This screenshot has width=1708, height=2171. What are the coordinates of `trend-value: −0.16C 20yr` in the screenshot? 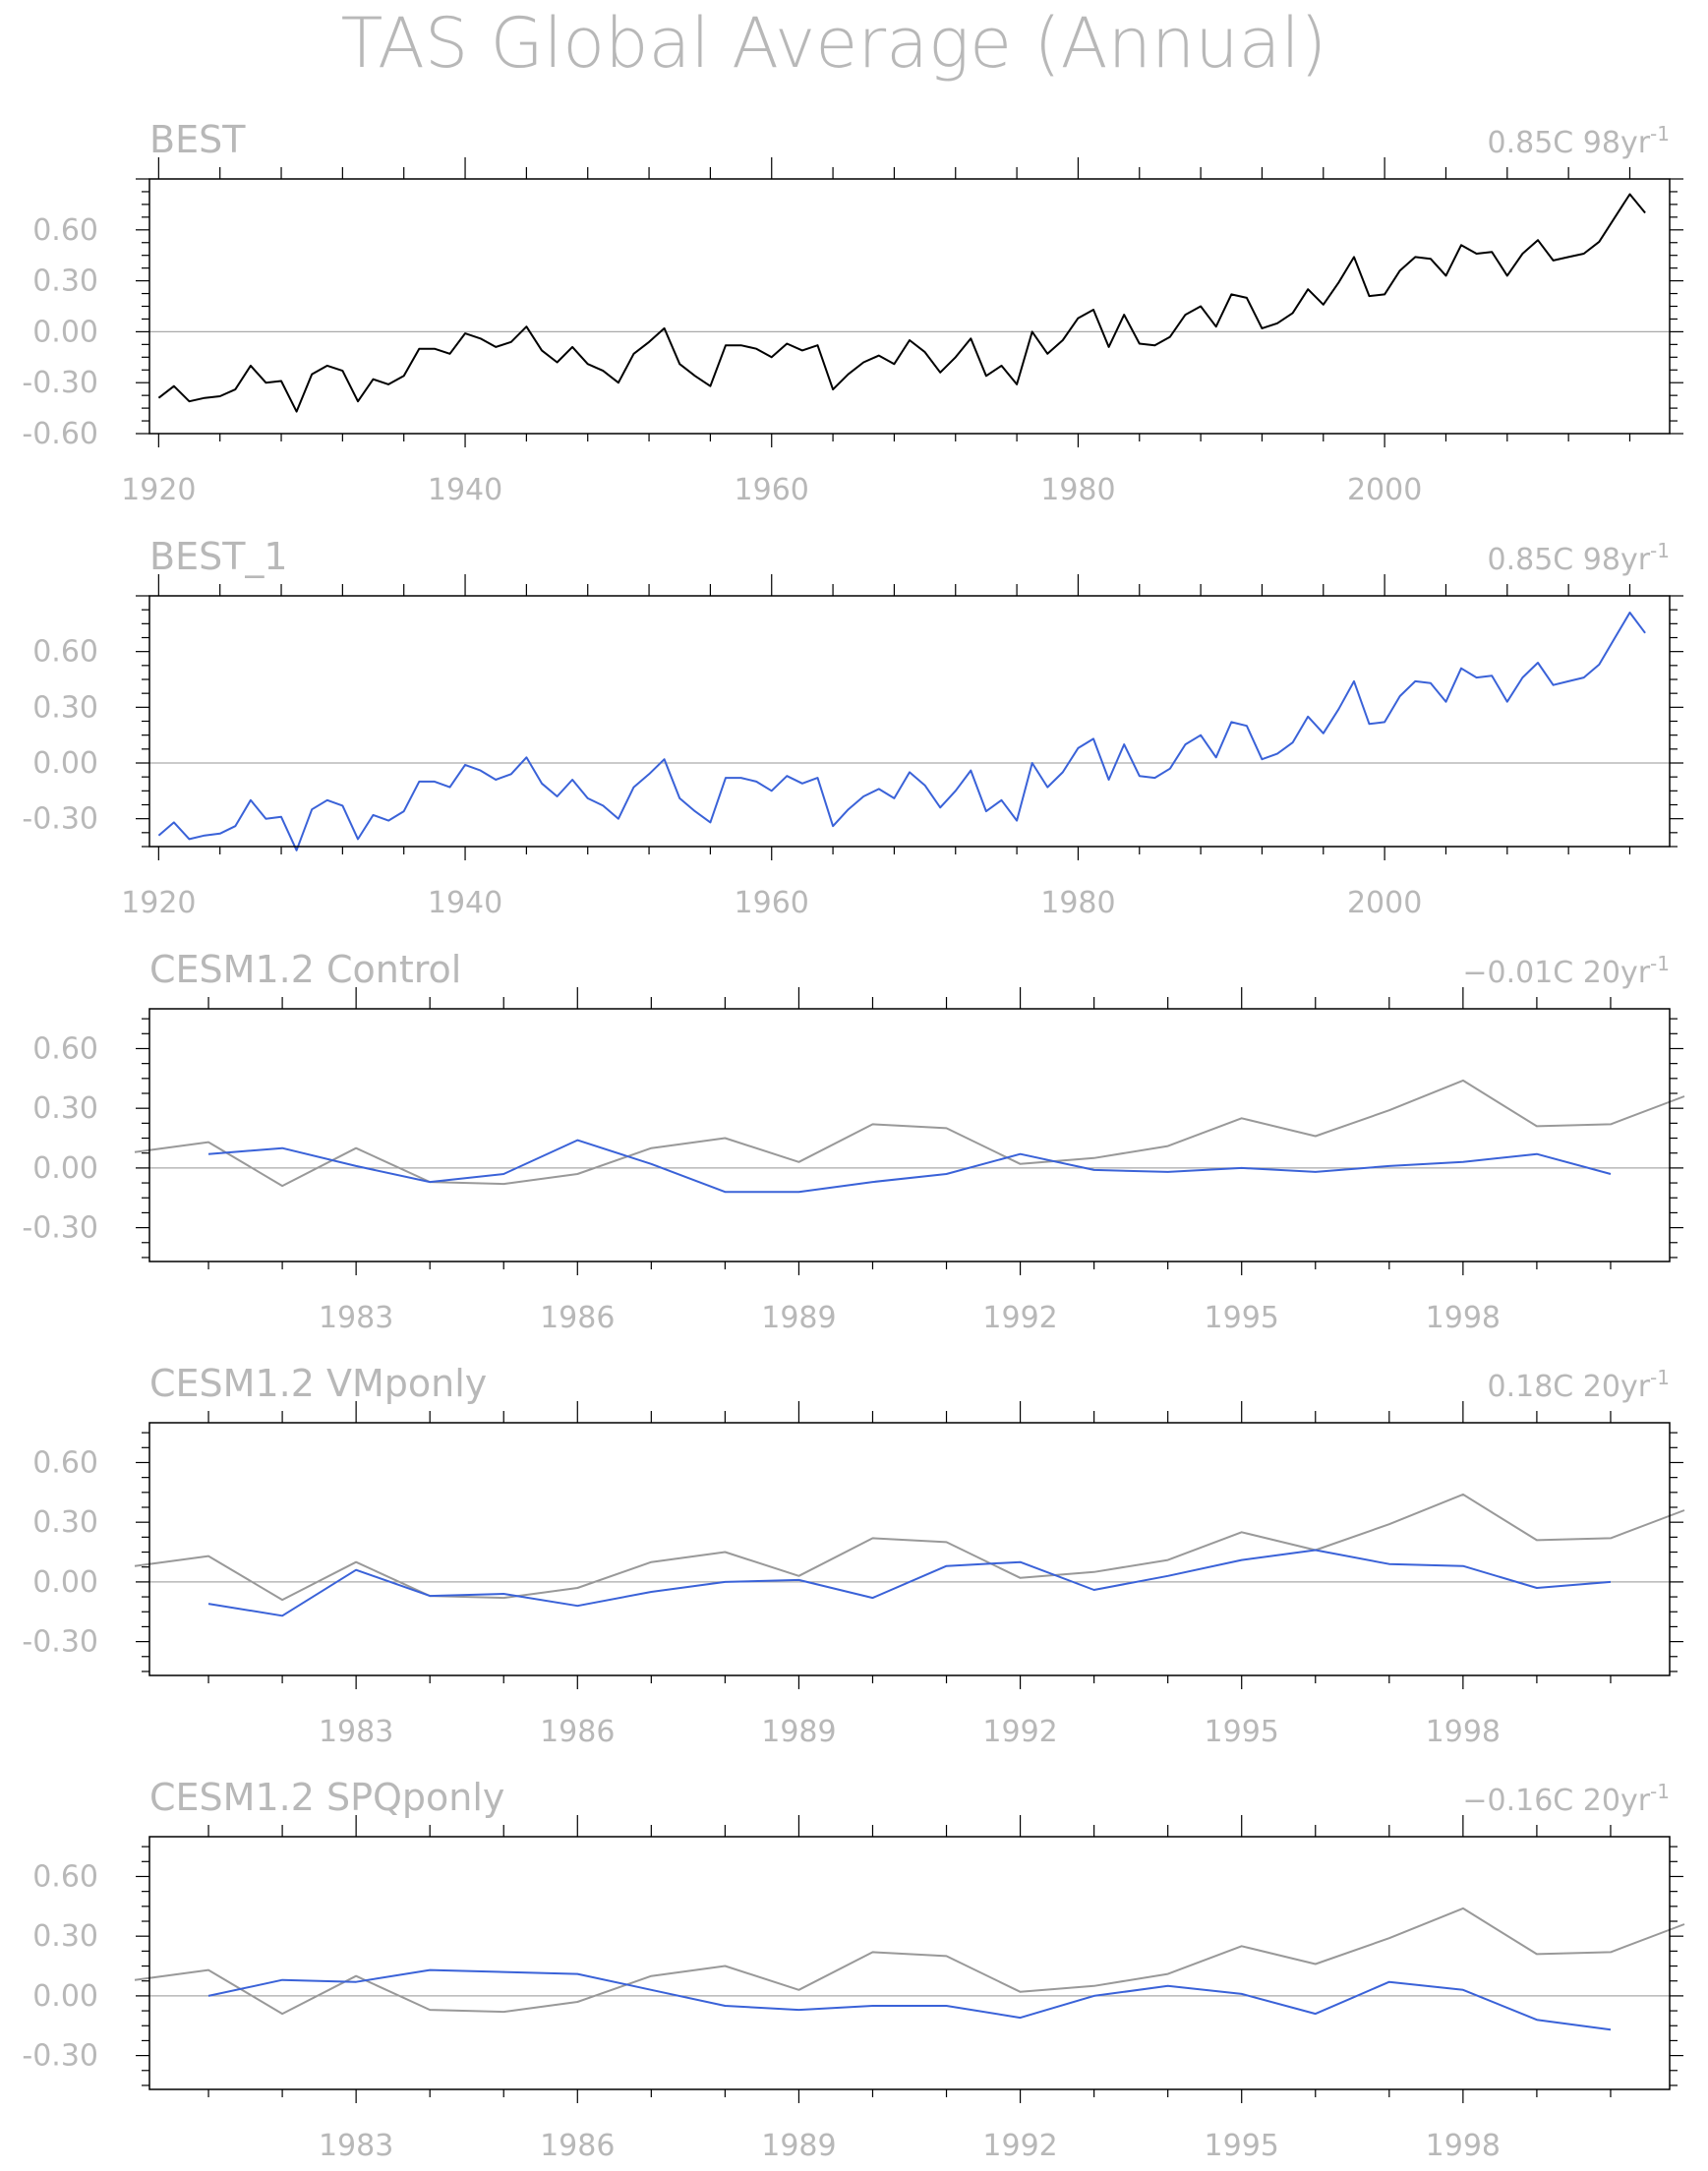 It's located at (1556, 1801).